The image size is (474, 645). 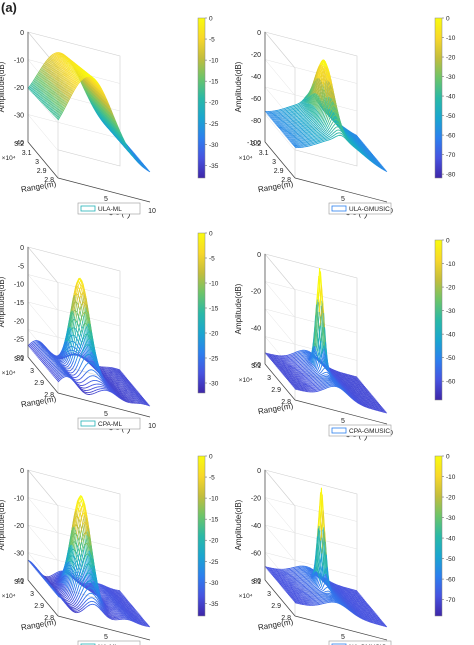 What do you see at coordinates (214, 284) in the screenshot?
I see `colorbar-tick-label: -10` at bounding box center [214, 284].